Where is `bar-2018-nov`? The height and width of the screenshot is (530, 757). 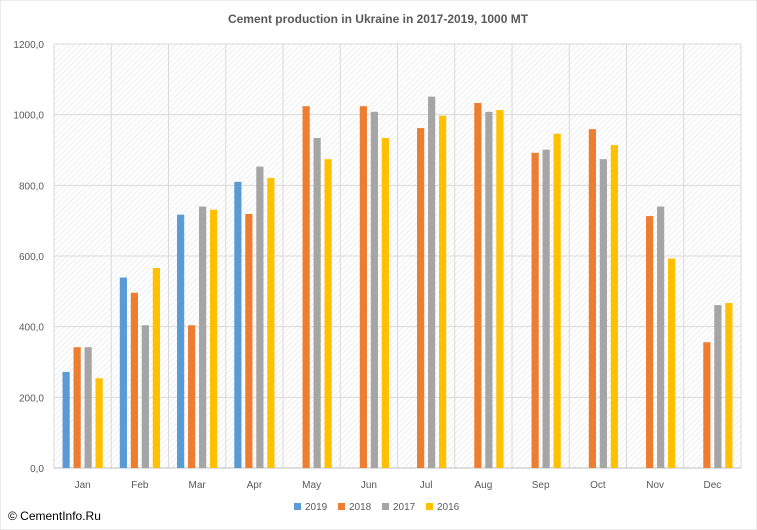
bar-2018-nov is located at coordinates (650, 342).